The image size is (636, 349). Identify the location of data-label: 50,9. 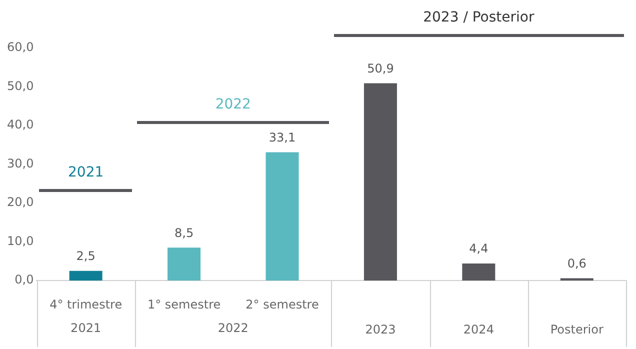
(380, 68).